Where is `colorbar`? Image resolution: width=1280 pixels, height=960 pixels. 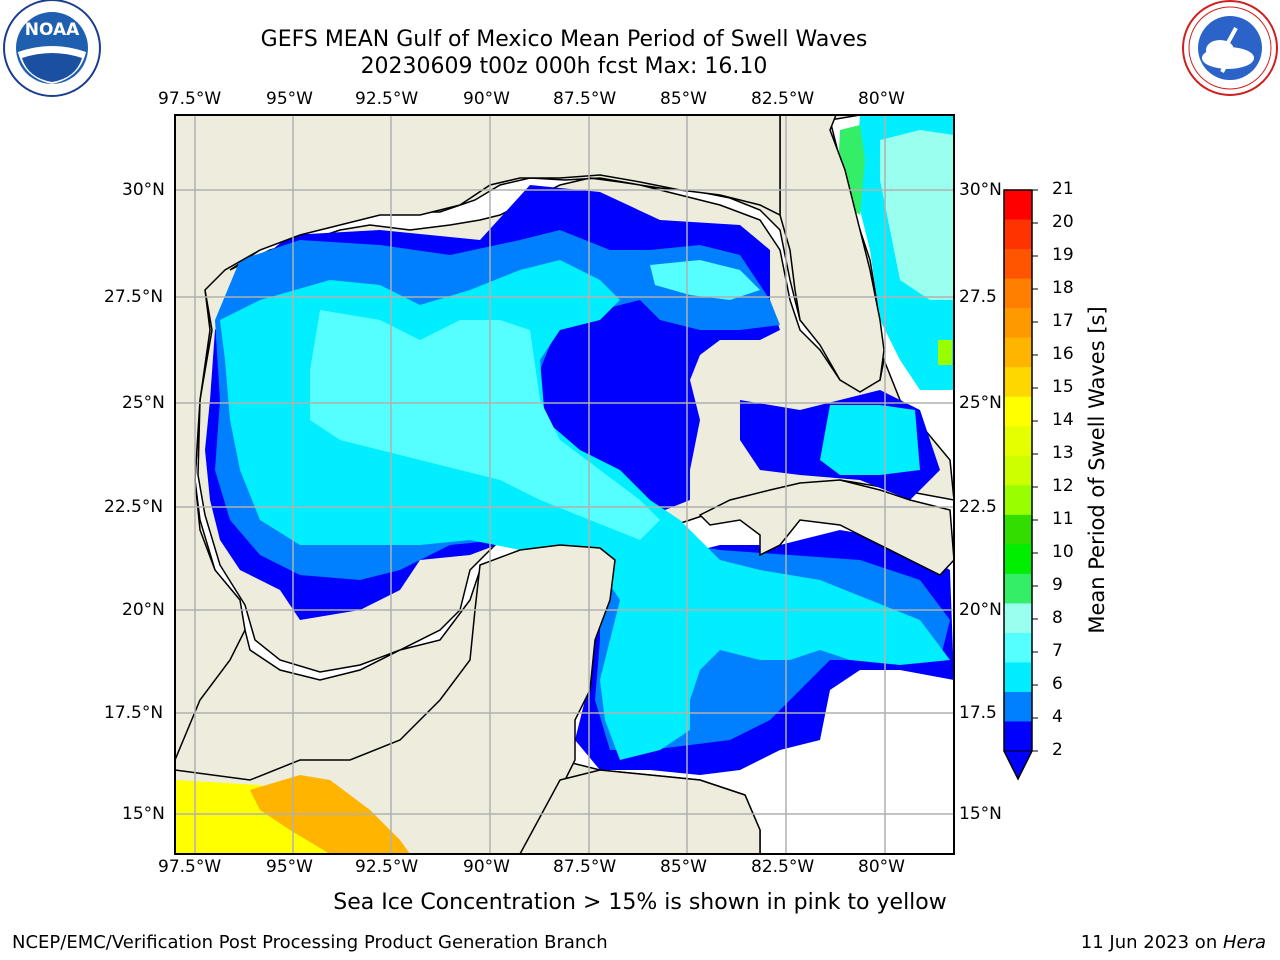
colorbar is located at coordinates (1020, 485).